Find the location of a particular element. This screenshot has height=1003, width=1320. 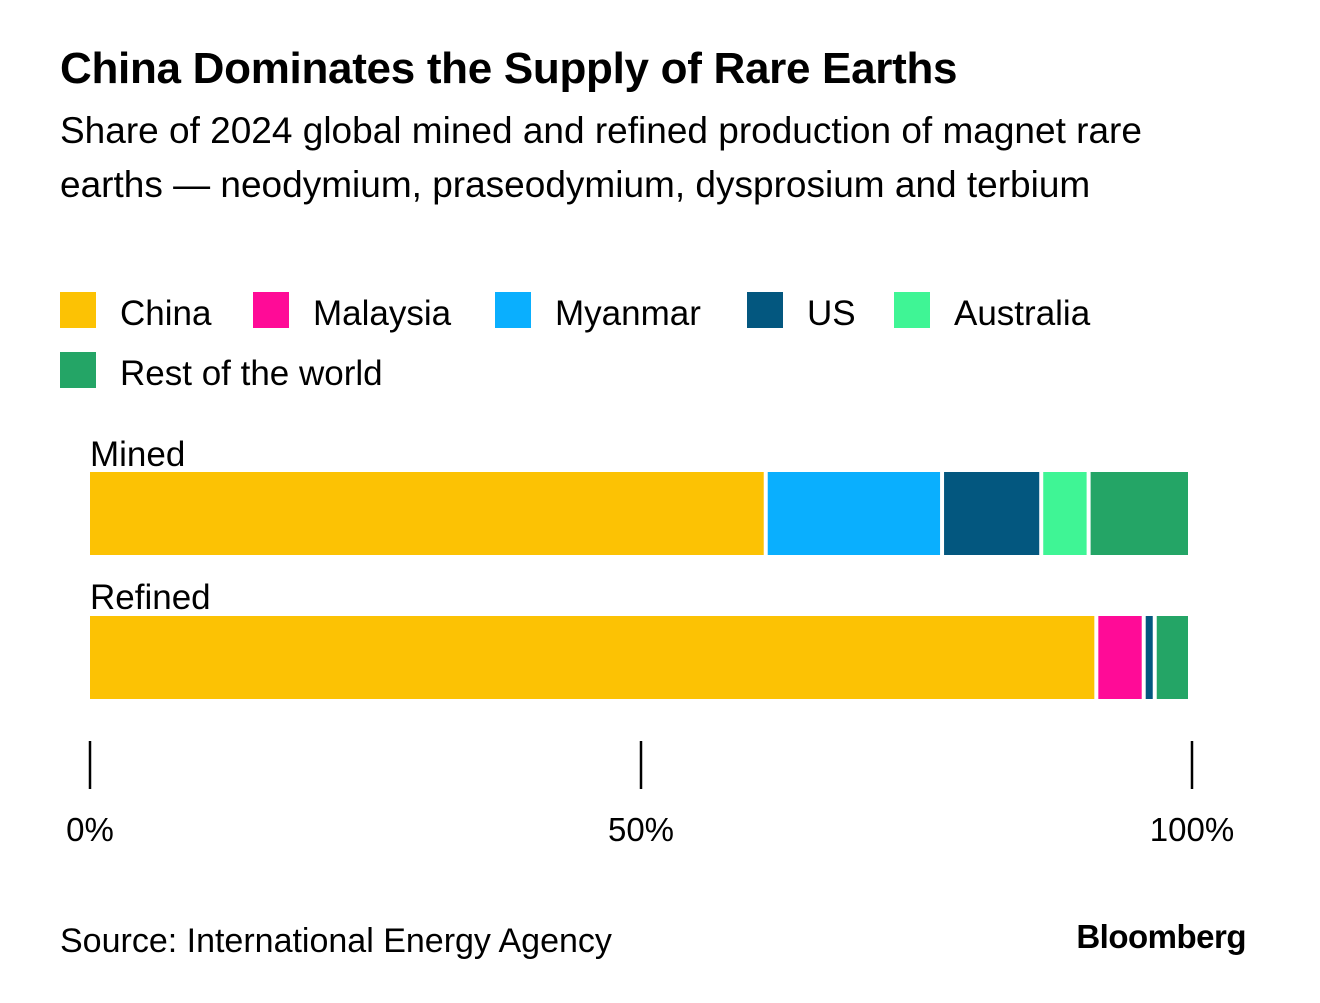

legend-swatch-australia is located at coordinates (912, 310).